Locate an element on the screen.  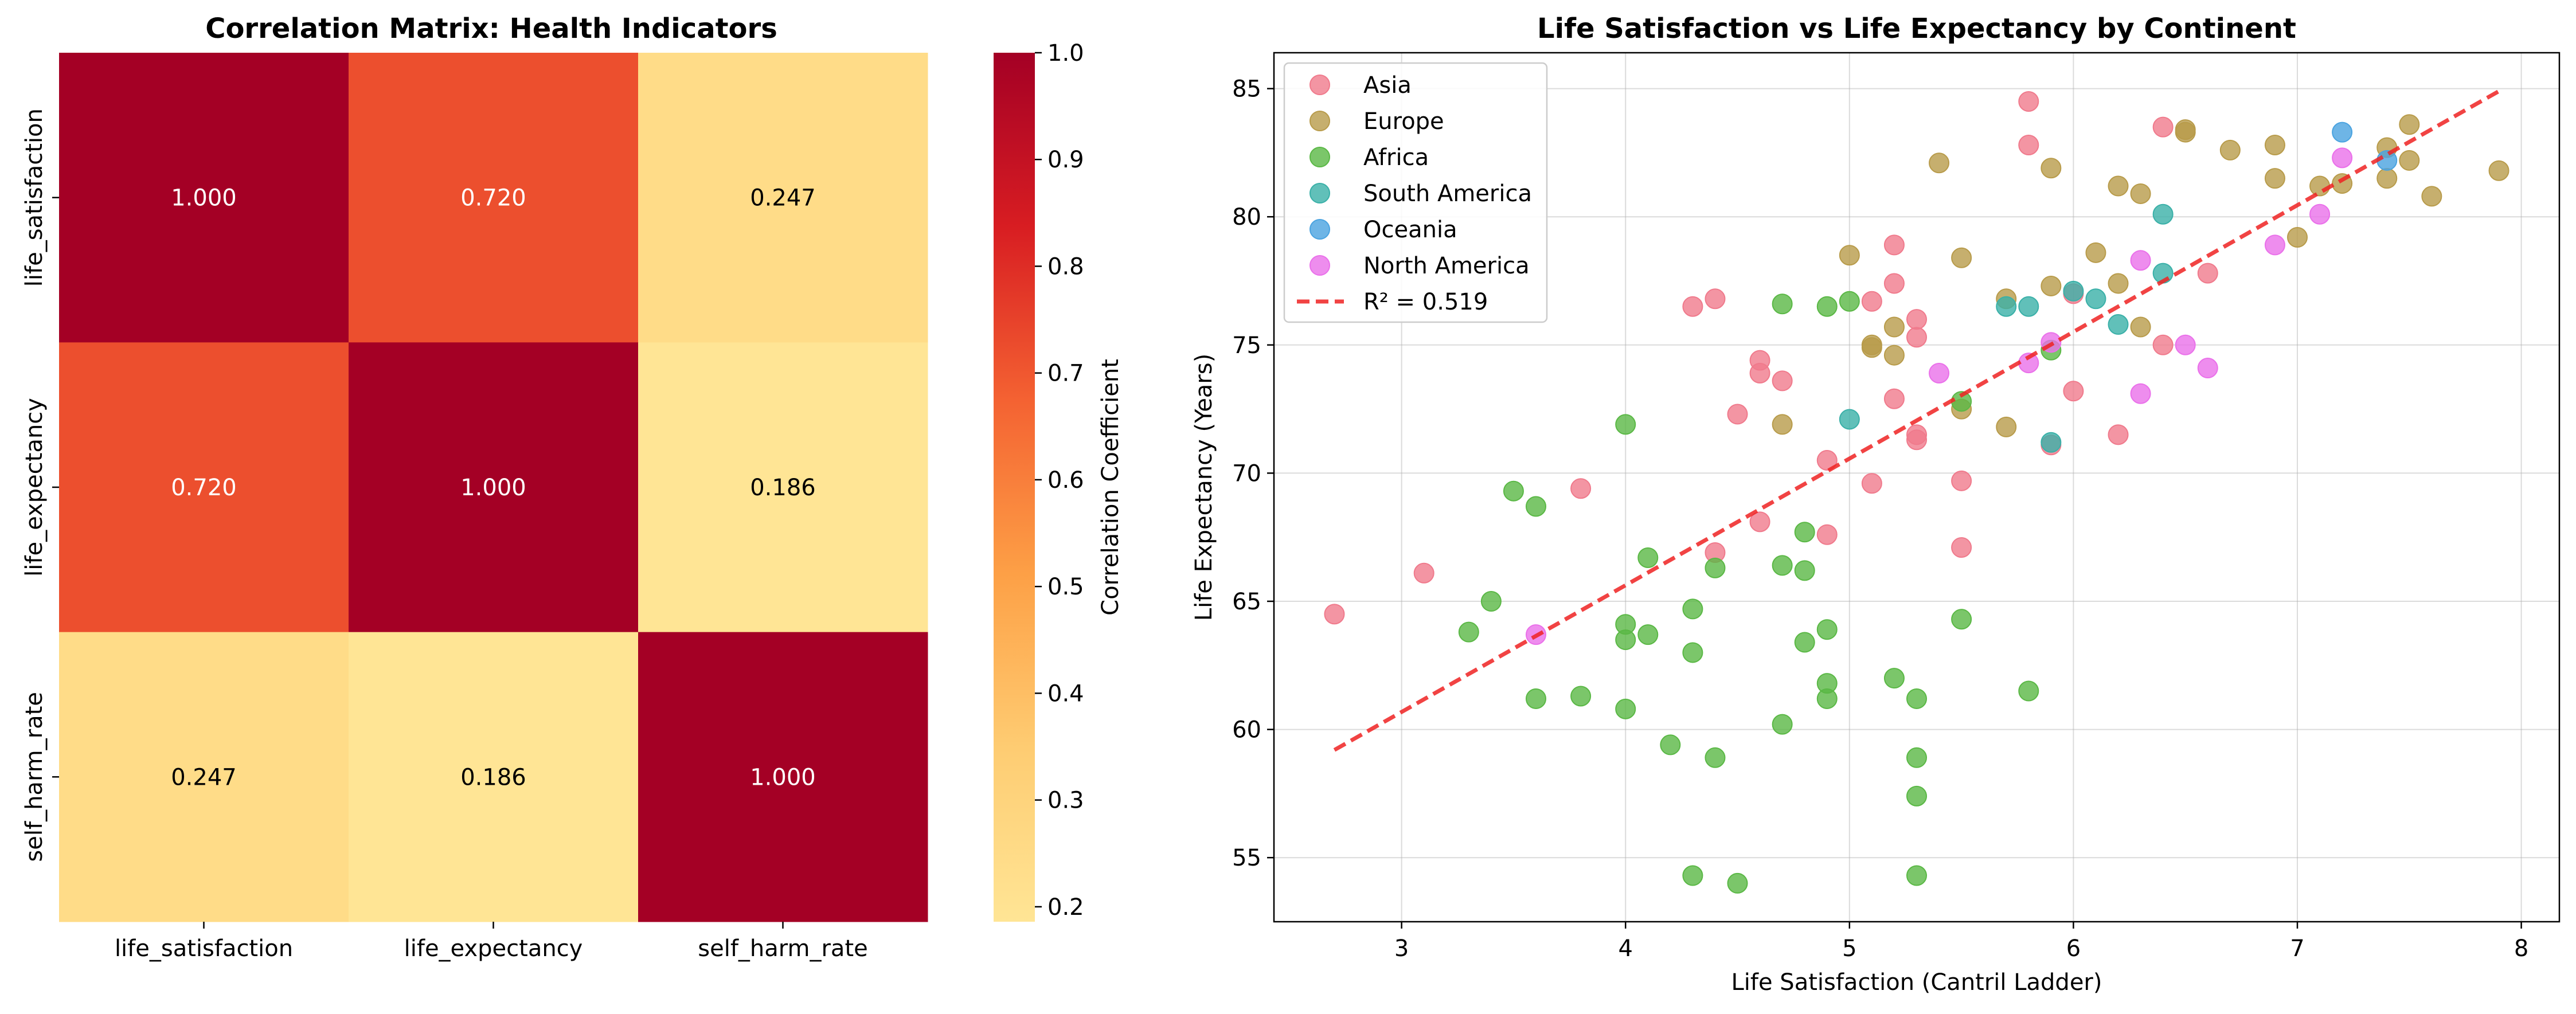
heatmap-cell-label: 0.720 is located at coordinates (204, 488).